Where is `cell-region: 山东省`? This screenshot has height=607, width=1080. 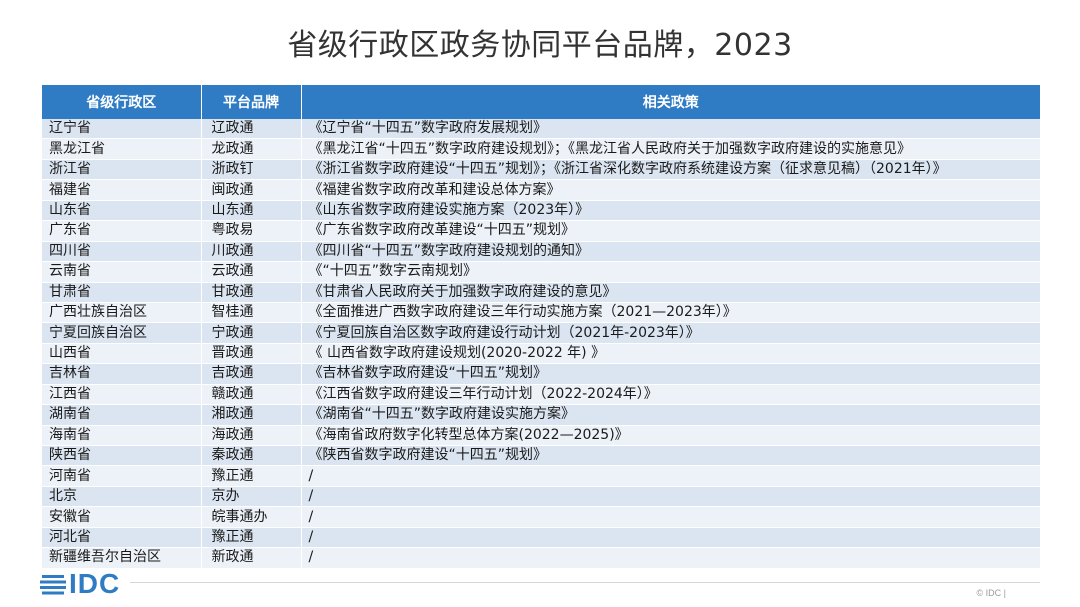 cell-region: 山东省 is located at coordinates (122, 211).